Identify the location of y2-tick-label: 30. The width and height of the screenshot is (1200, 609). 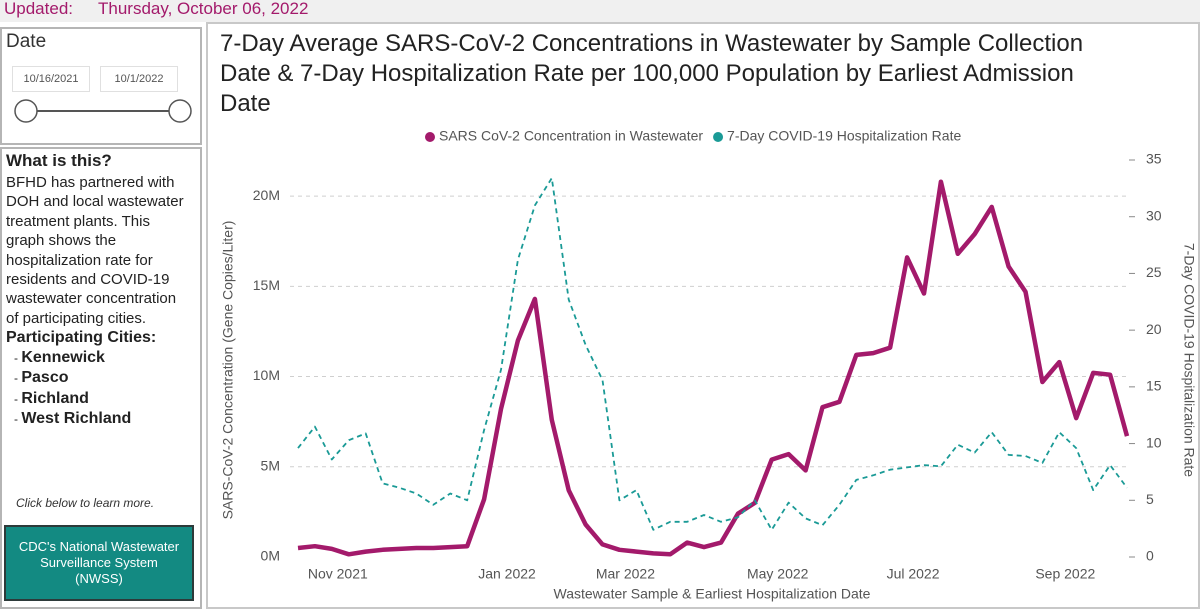
(1154, 215).